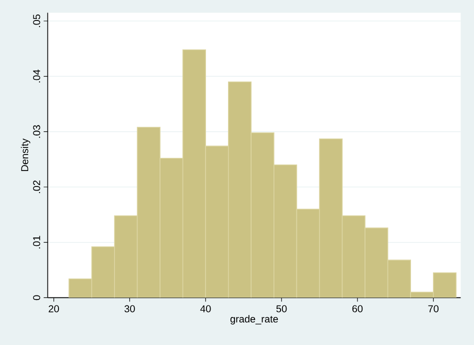 This screenshot has height=345, width=474. I want to click on x-tick-label: 60, so click(357, 308).